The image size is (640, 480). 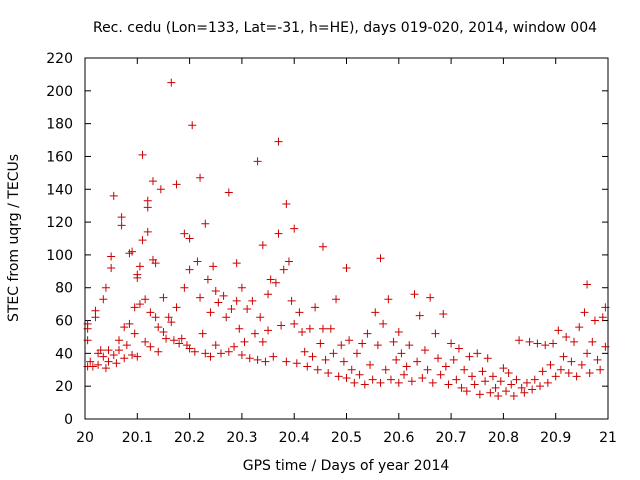 What do you see at coordinates (241, 438) in the screenshot?
I see `x-tick-label: 20.3` at bounding box center [241, 438].